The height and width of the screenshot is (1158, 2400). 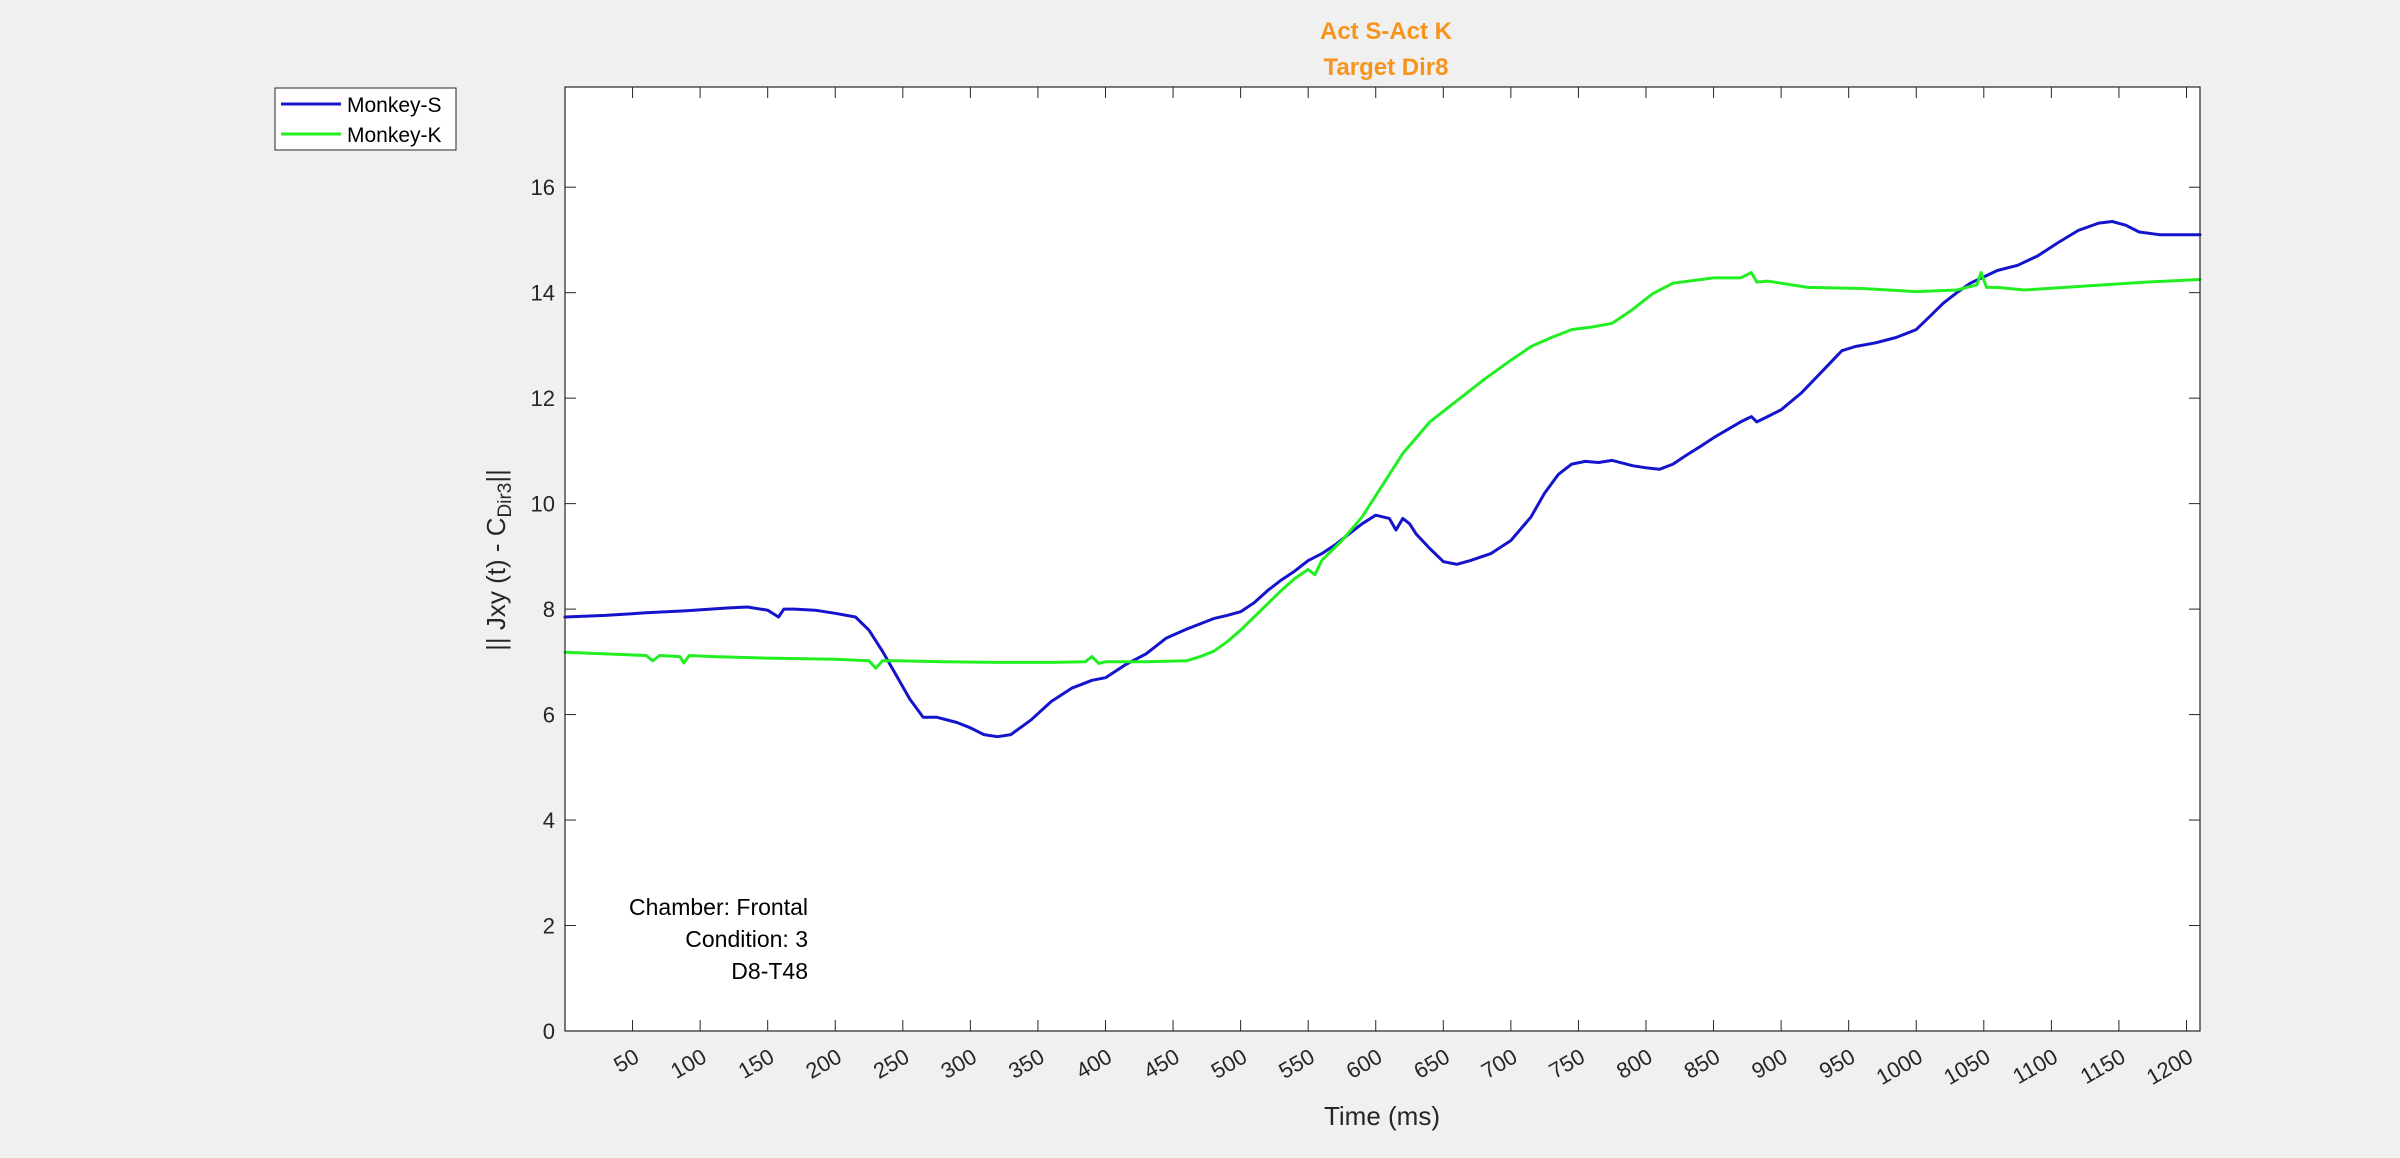 I want to click on legend-label-monkey-s: Monkey-S, so click(x=394, y=105).